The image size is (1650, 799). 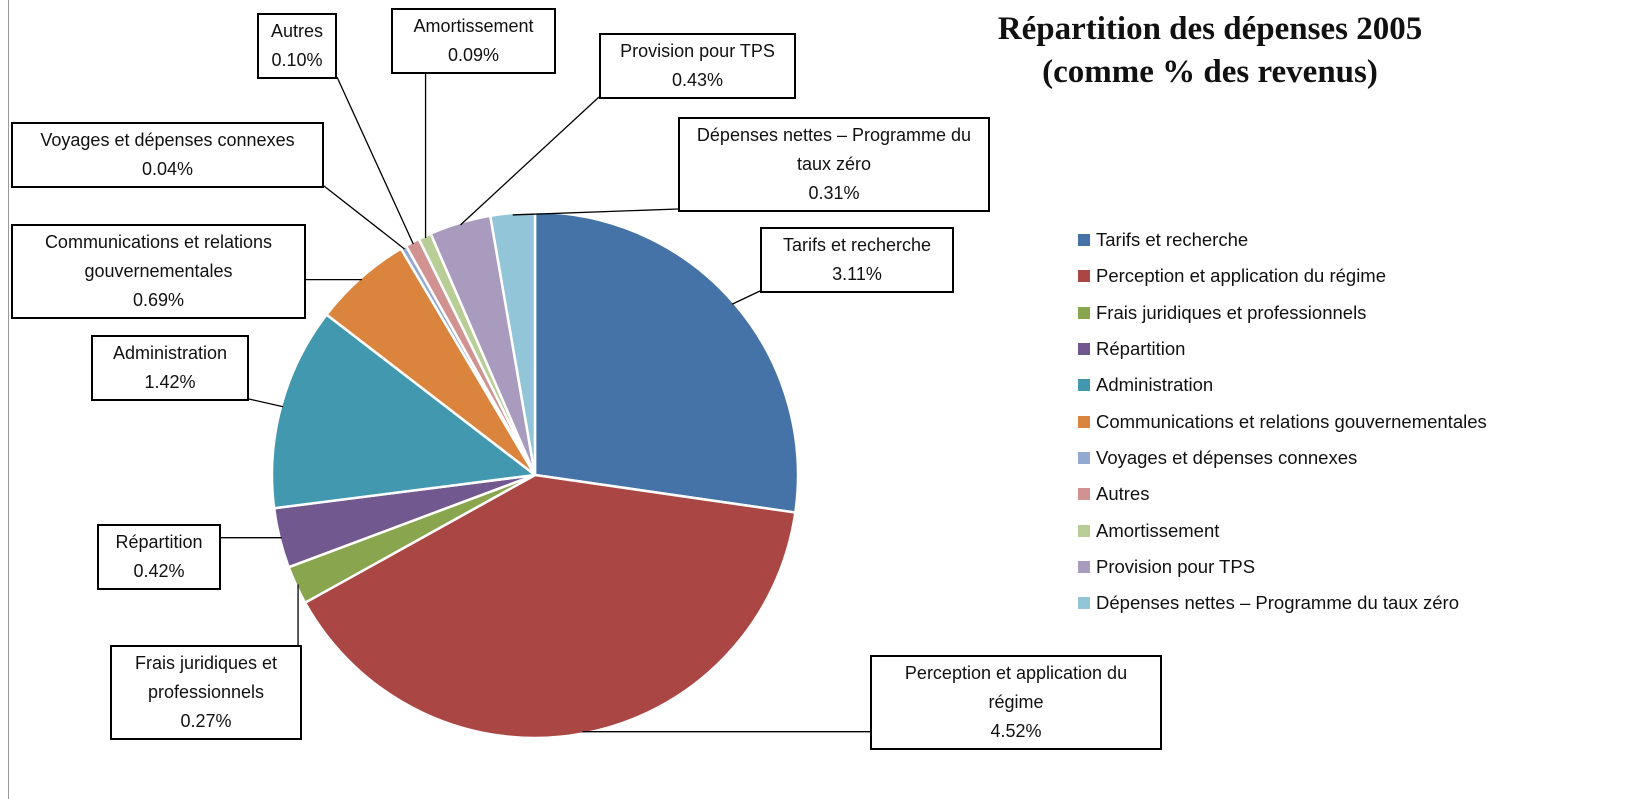 I want to click on legend-label: Répartition, so click(x=1141, y=349).